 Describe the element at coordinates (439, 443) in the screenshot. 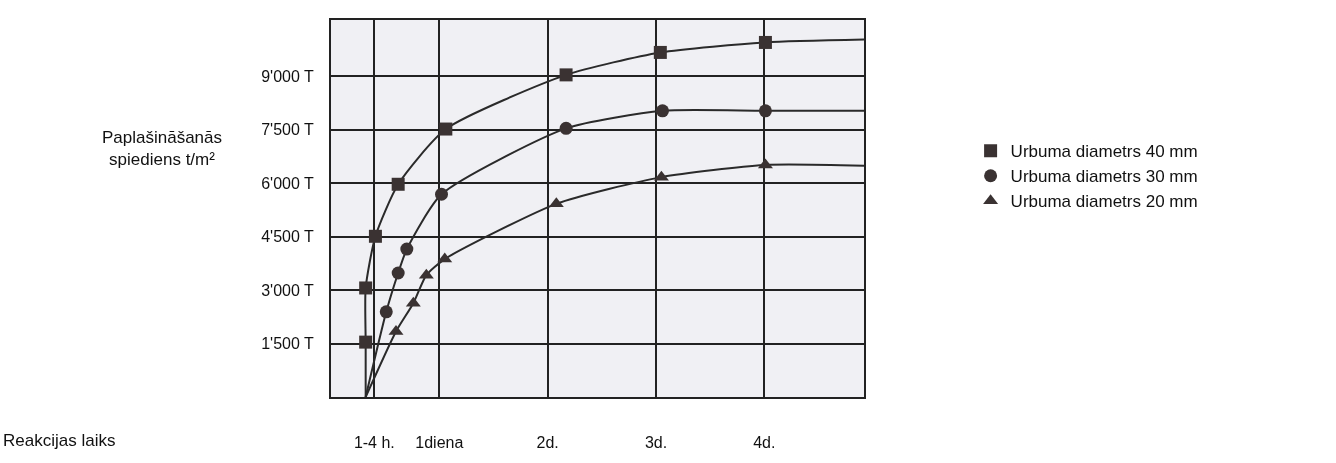

I see `x-tick-label: 1diena` at that location.